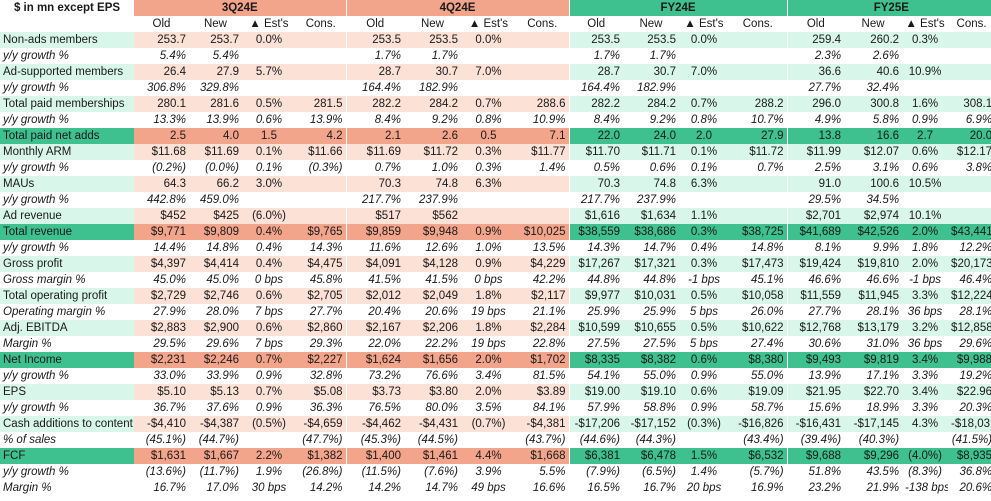 The width and height of the screenshot is (991, 501). What do you see at coordinates (815, 408) in the screenshot?
I see `table-cell: 15.6%` at bounding box center [815, 408].